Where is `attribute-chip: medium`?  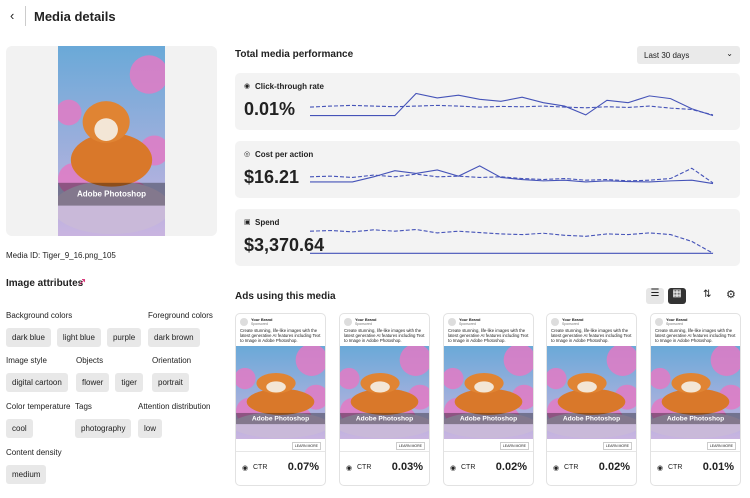
attribute-chip: medium is located at coordinates (26, 474).